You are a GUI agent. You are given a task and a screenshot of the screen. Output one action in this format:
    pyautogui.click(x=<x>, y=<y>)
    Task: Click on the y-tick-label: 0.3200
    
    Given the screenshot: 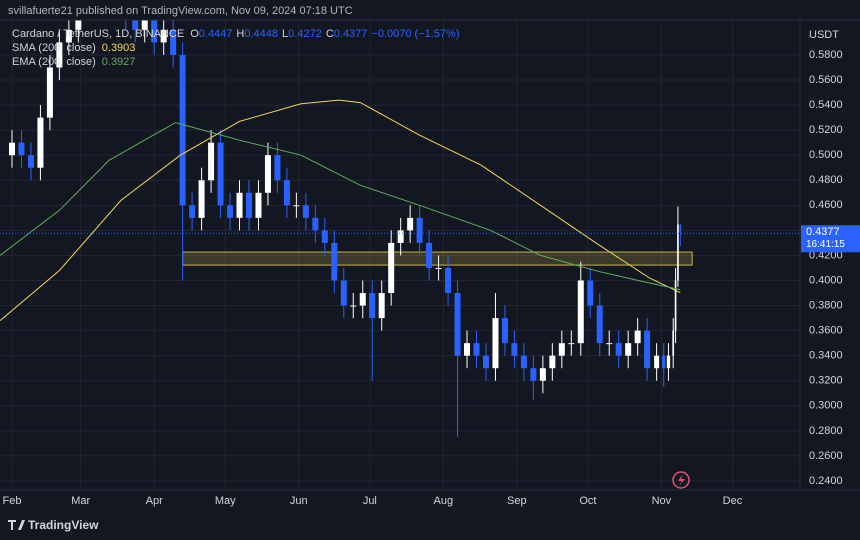 What is the action you would take?
    pyautogui.click(x=826, y=381)
    